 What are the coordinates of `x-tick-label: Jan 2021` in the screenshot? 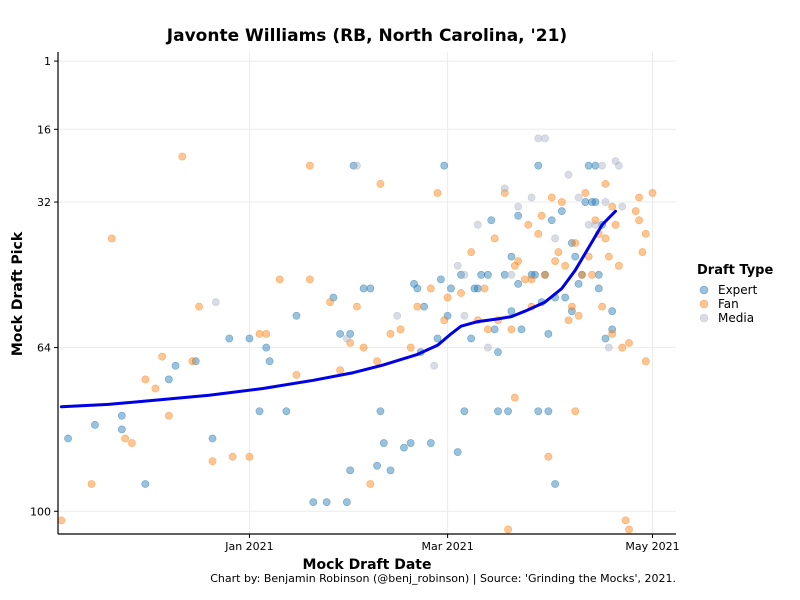 It's located at (248, 546).